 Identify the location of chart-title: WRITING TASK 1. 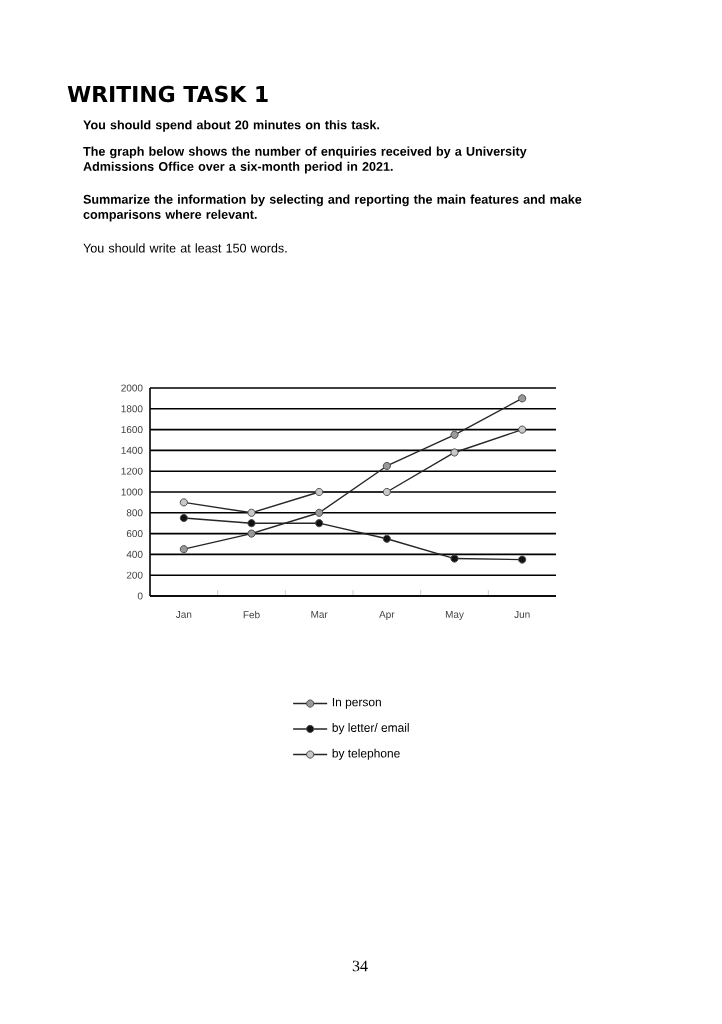
(167, 94).